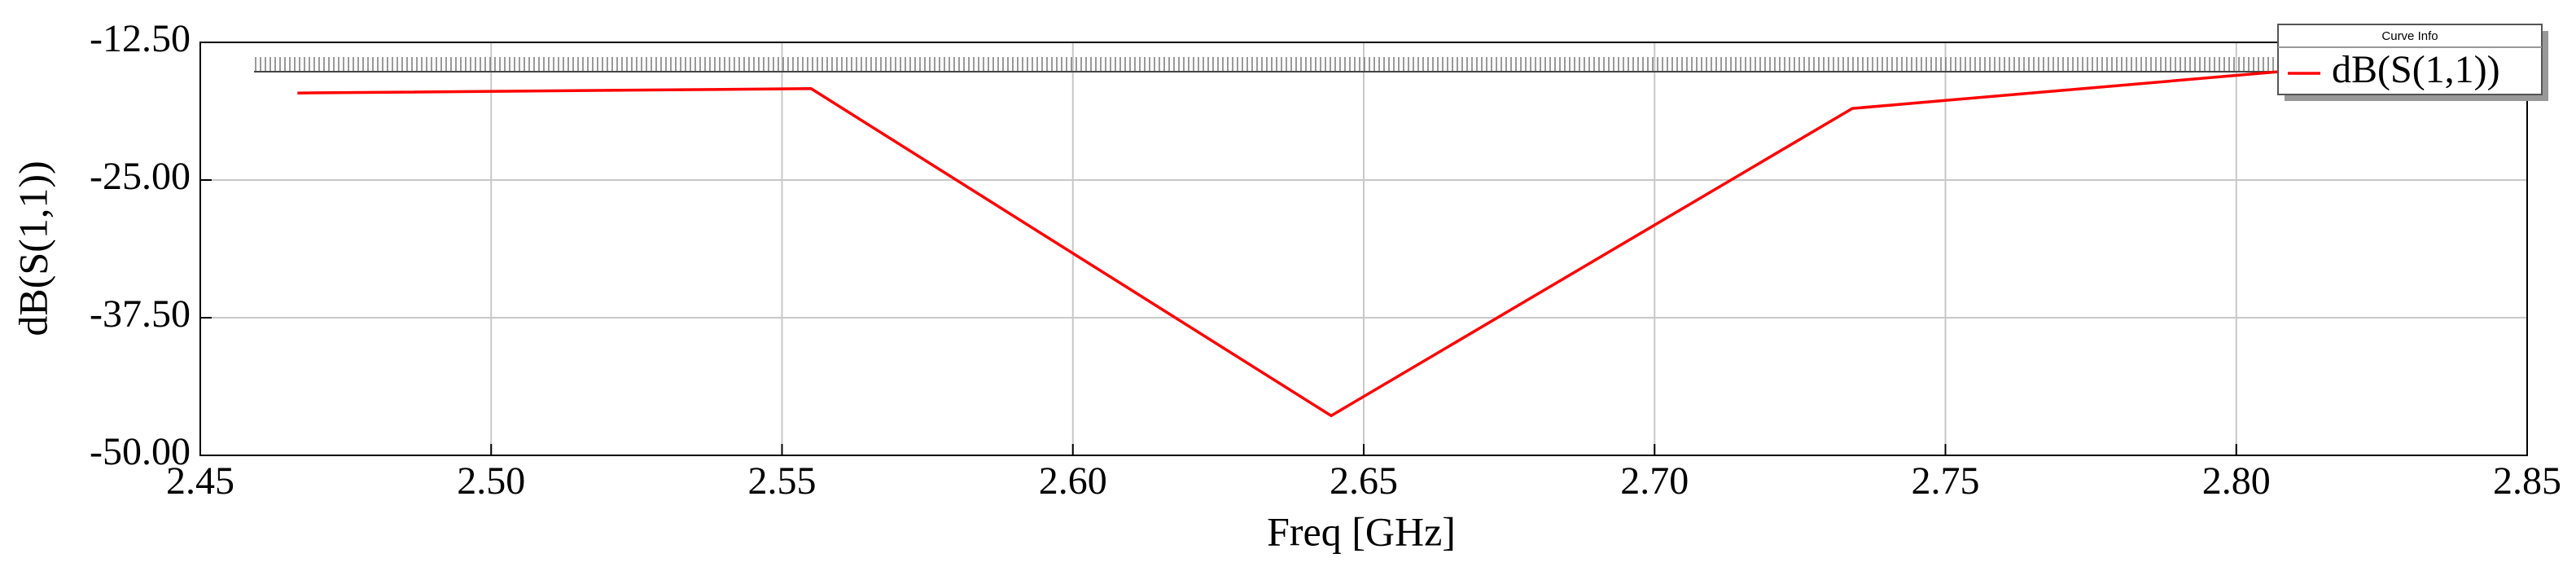 The width and height of the screenshot is (2576, 580). What do you see at coordinates (2236, 481) in the screenshot?
I see `x-tick-label: 2.80` at bounding box center [2236, 481].